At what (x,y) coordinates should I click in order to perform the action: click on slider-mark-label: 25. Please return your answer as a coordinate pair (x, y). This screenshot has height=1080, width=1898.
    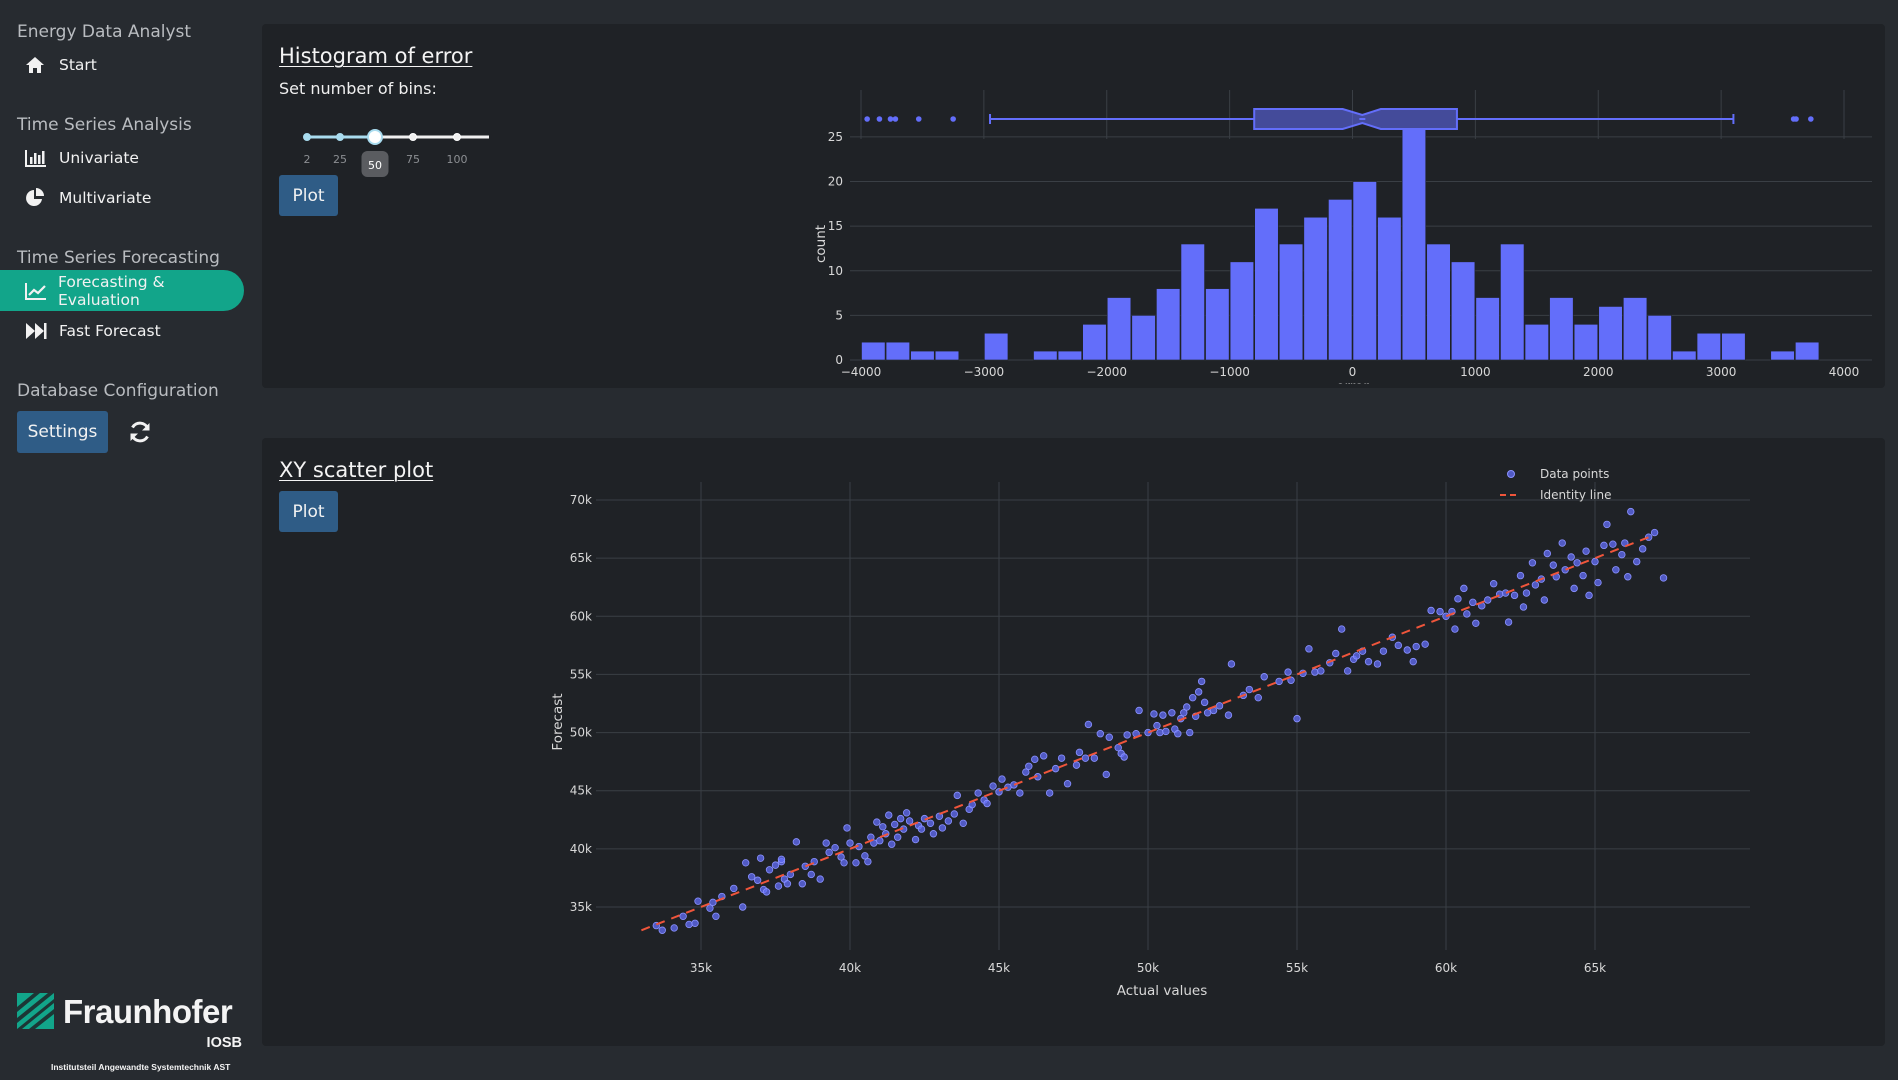
    Looking at the image, I should click on (340, 159).